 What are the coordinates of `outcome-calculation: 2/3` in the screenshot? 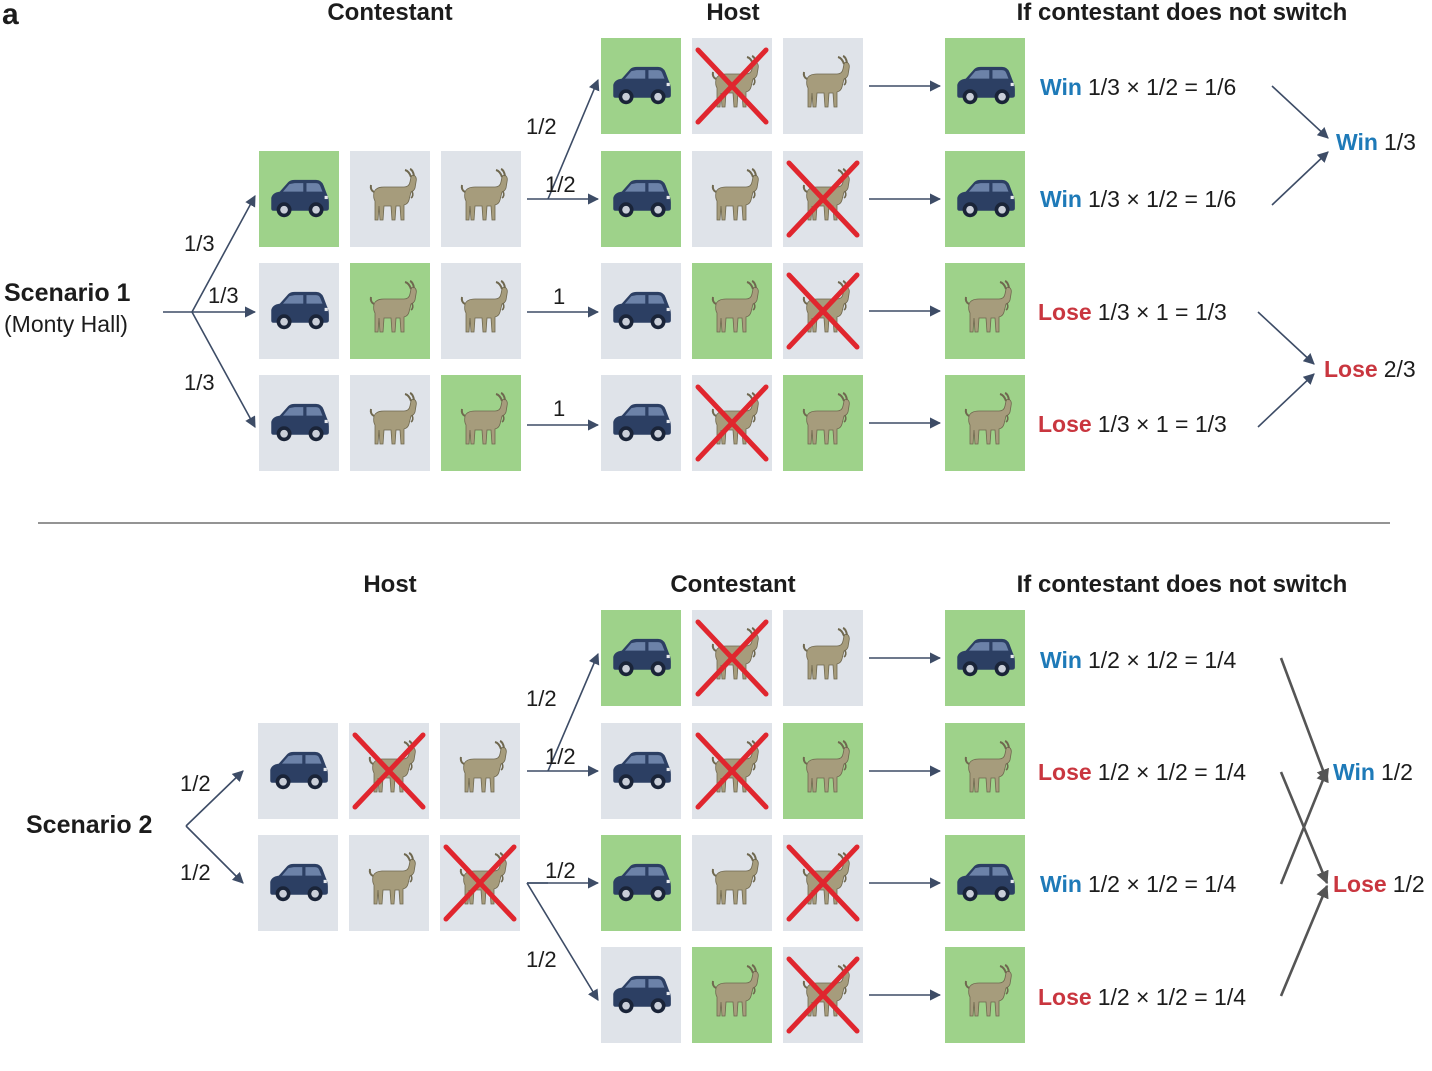 It's located at (1400, 369).